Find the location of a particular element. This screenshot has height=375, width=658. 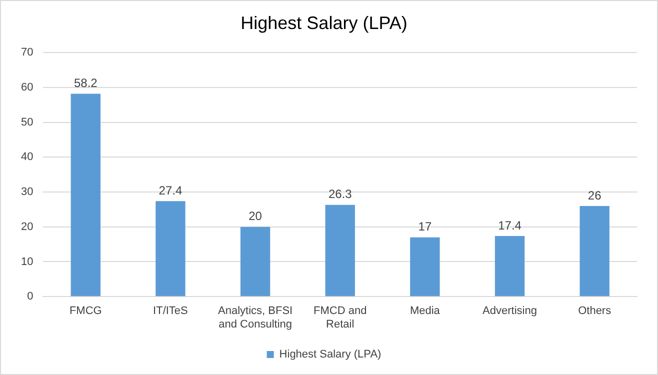

y-tick-label: 60 is located at coordinates (27, 87).